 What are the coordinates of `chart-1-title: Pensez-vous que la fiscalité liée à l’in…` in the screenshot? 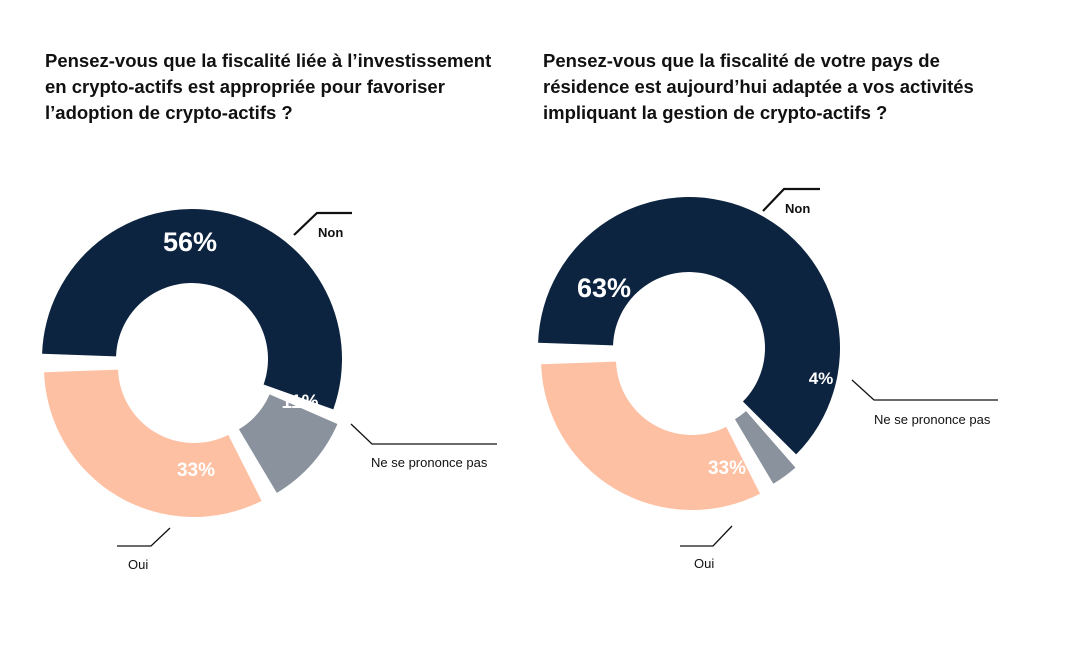 It's located at (268, 86).